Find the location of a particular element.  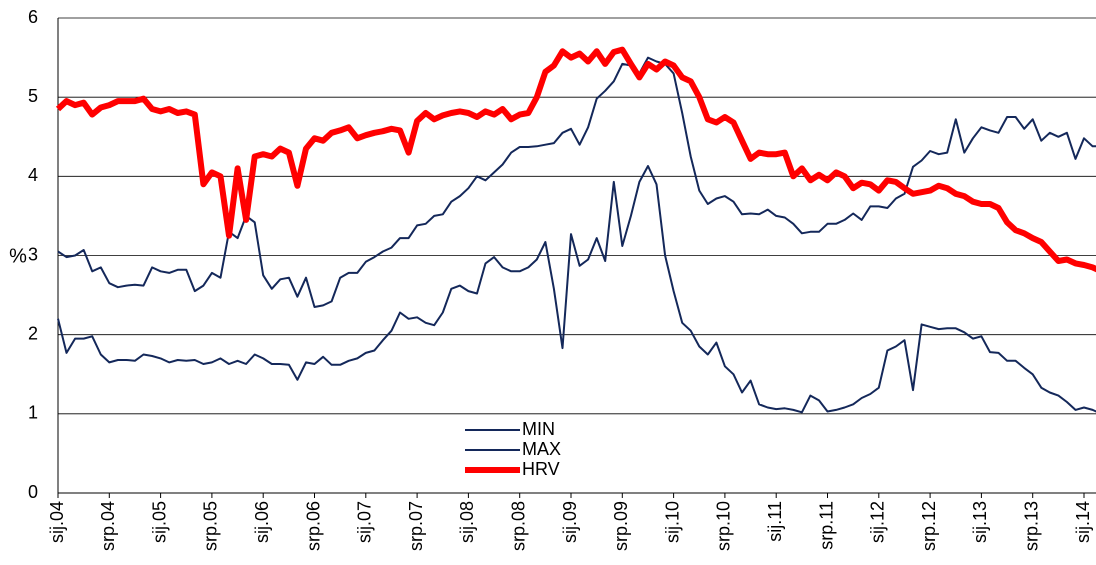

x-tick-label: srp.11 is located at coordinates (826, 525).